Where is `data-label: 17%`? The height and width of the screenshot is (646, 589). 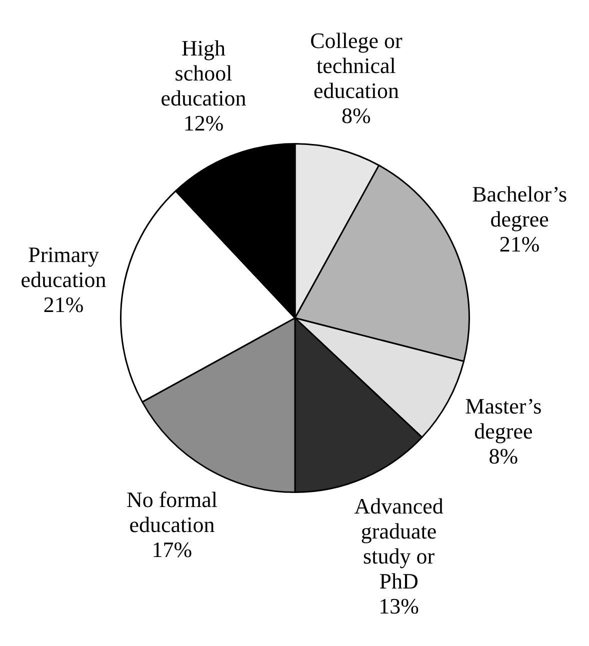
data-label: 17% is located at coordinates (172, 549).